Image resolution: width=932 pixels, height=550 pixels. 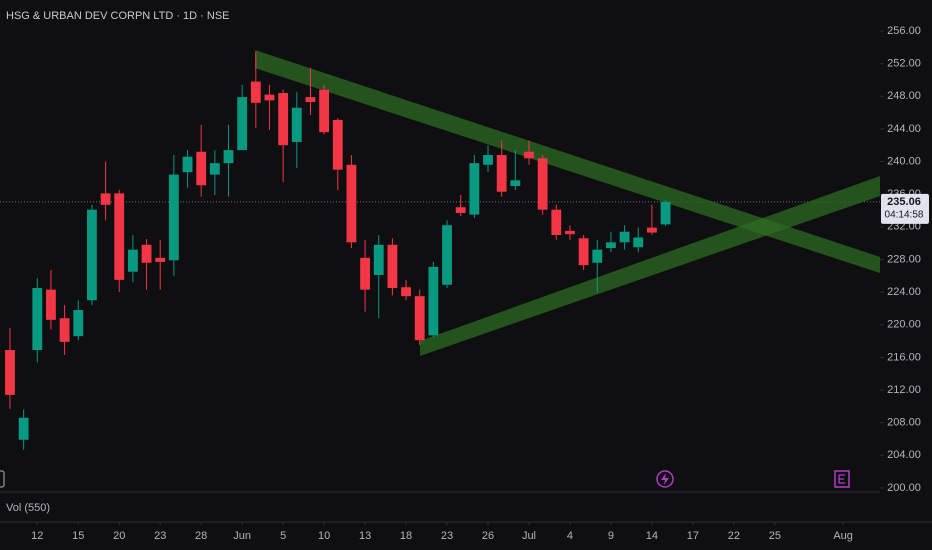 I want to click on x-tick-label: 13, so click(x=365, y=536).